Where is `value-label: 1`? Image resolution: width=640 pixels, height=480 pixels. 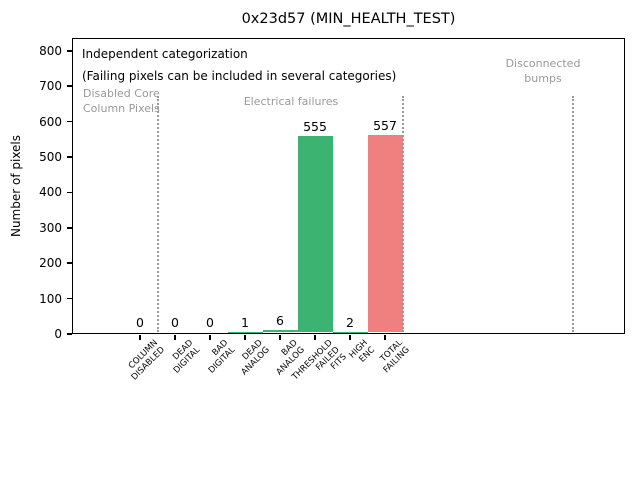 value-label: 1 is located at coordinates (245, 322).